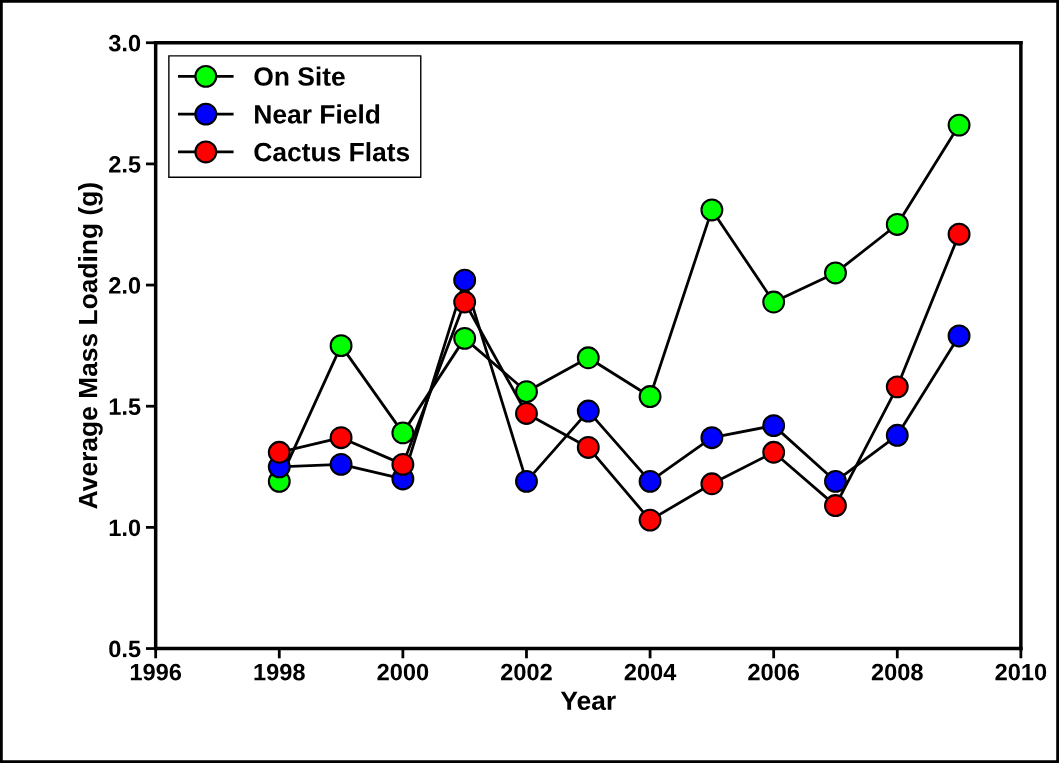 Image resolution: width=1059 pixels, height=763 pixels. Describe the element at coordinates (588, 701) in the screenshot. I see `x-axis-title: Year` at that location.